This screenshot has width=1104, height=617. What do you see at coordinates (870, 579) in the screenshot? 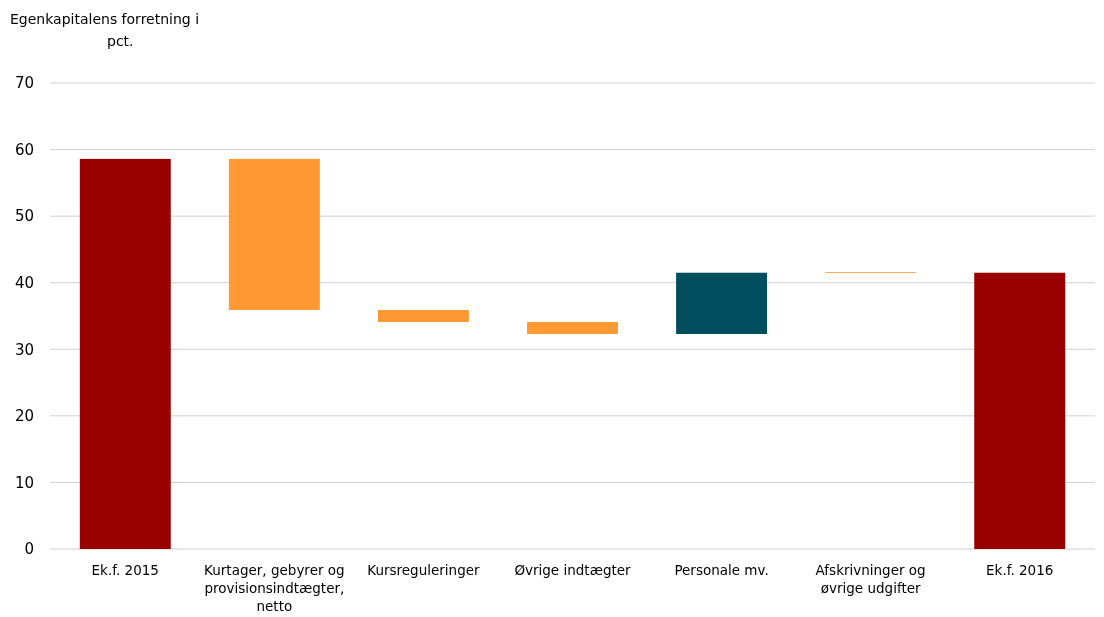
I see `x-tick-label: Afskrivninger og øvrige udgifter` at bounding box center [870, 579].